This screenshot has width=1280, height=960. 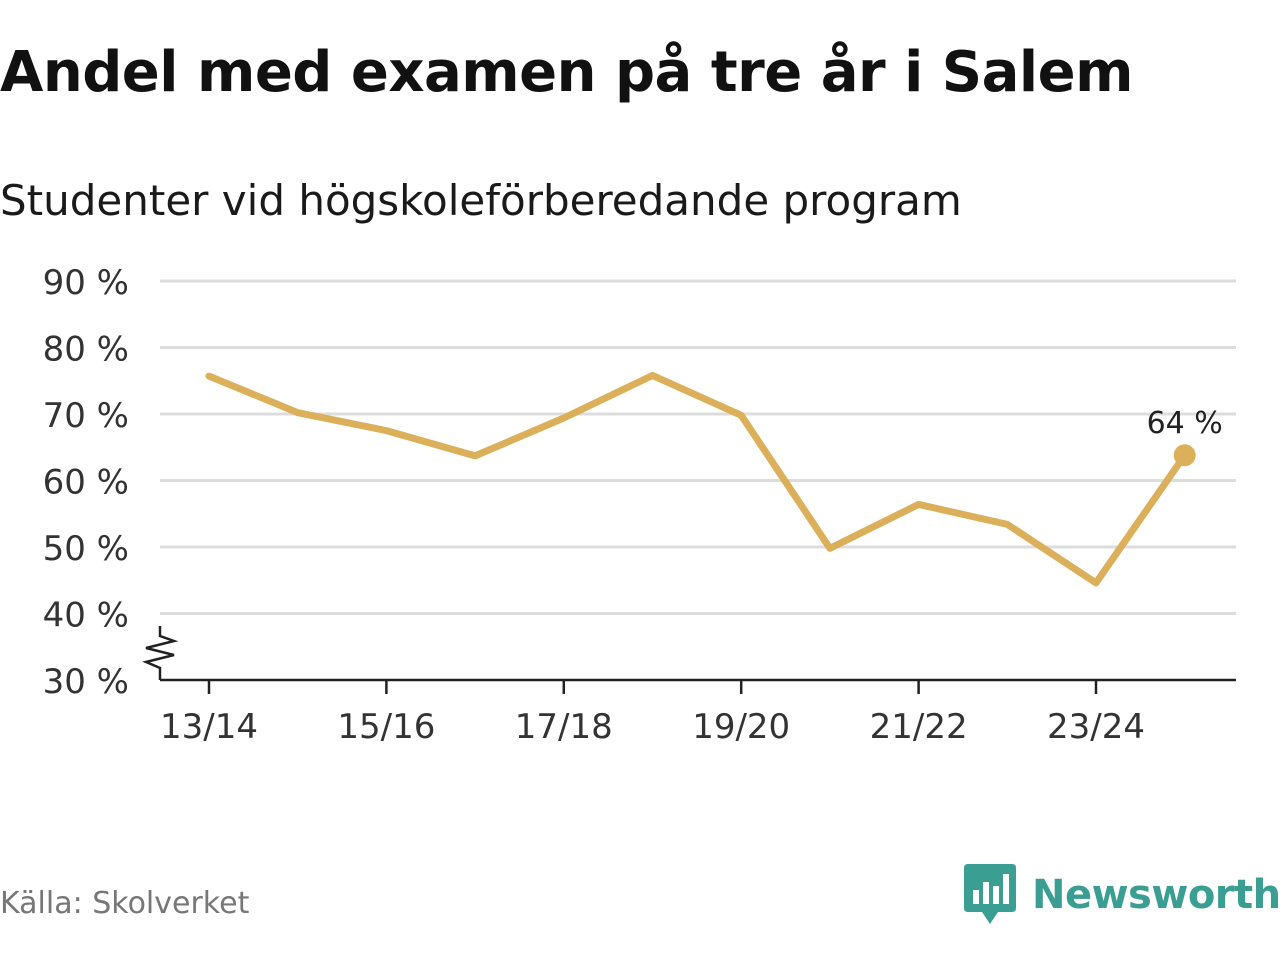 What do you see at coordinates (86, 682) in the screenshot?
I see `y-tick-label: 30 %` at bounding box center [86, 682].